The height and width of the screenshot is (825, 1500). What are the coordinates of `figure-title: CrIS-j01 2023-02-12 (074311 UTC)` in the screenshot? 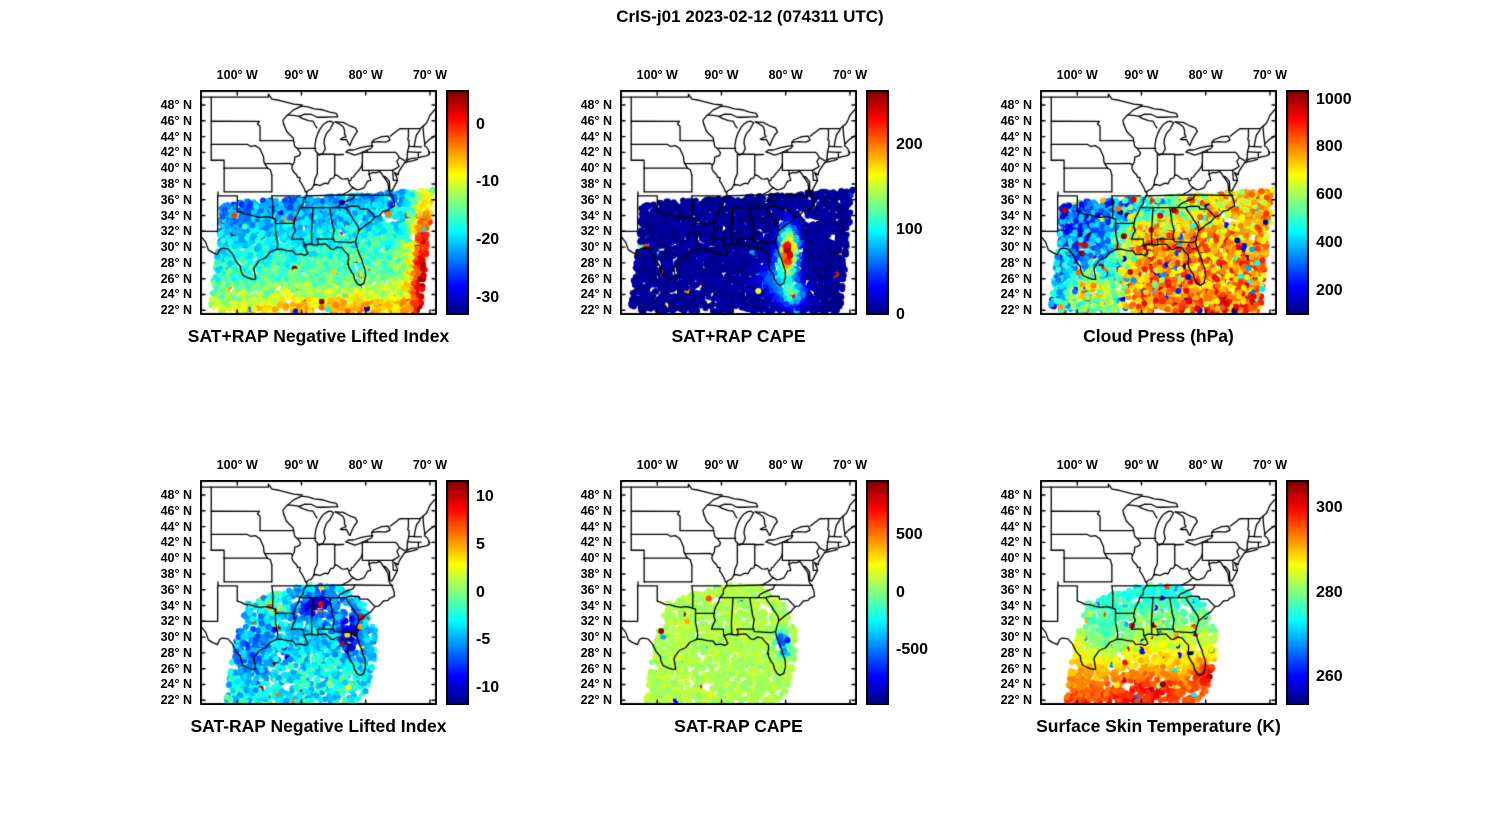 It's located at (750, 16).